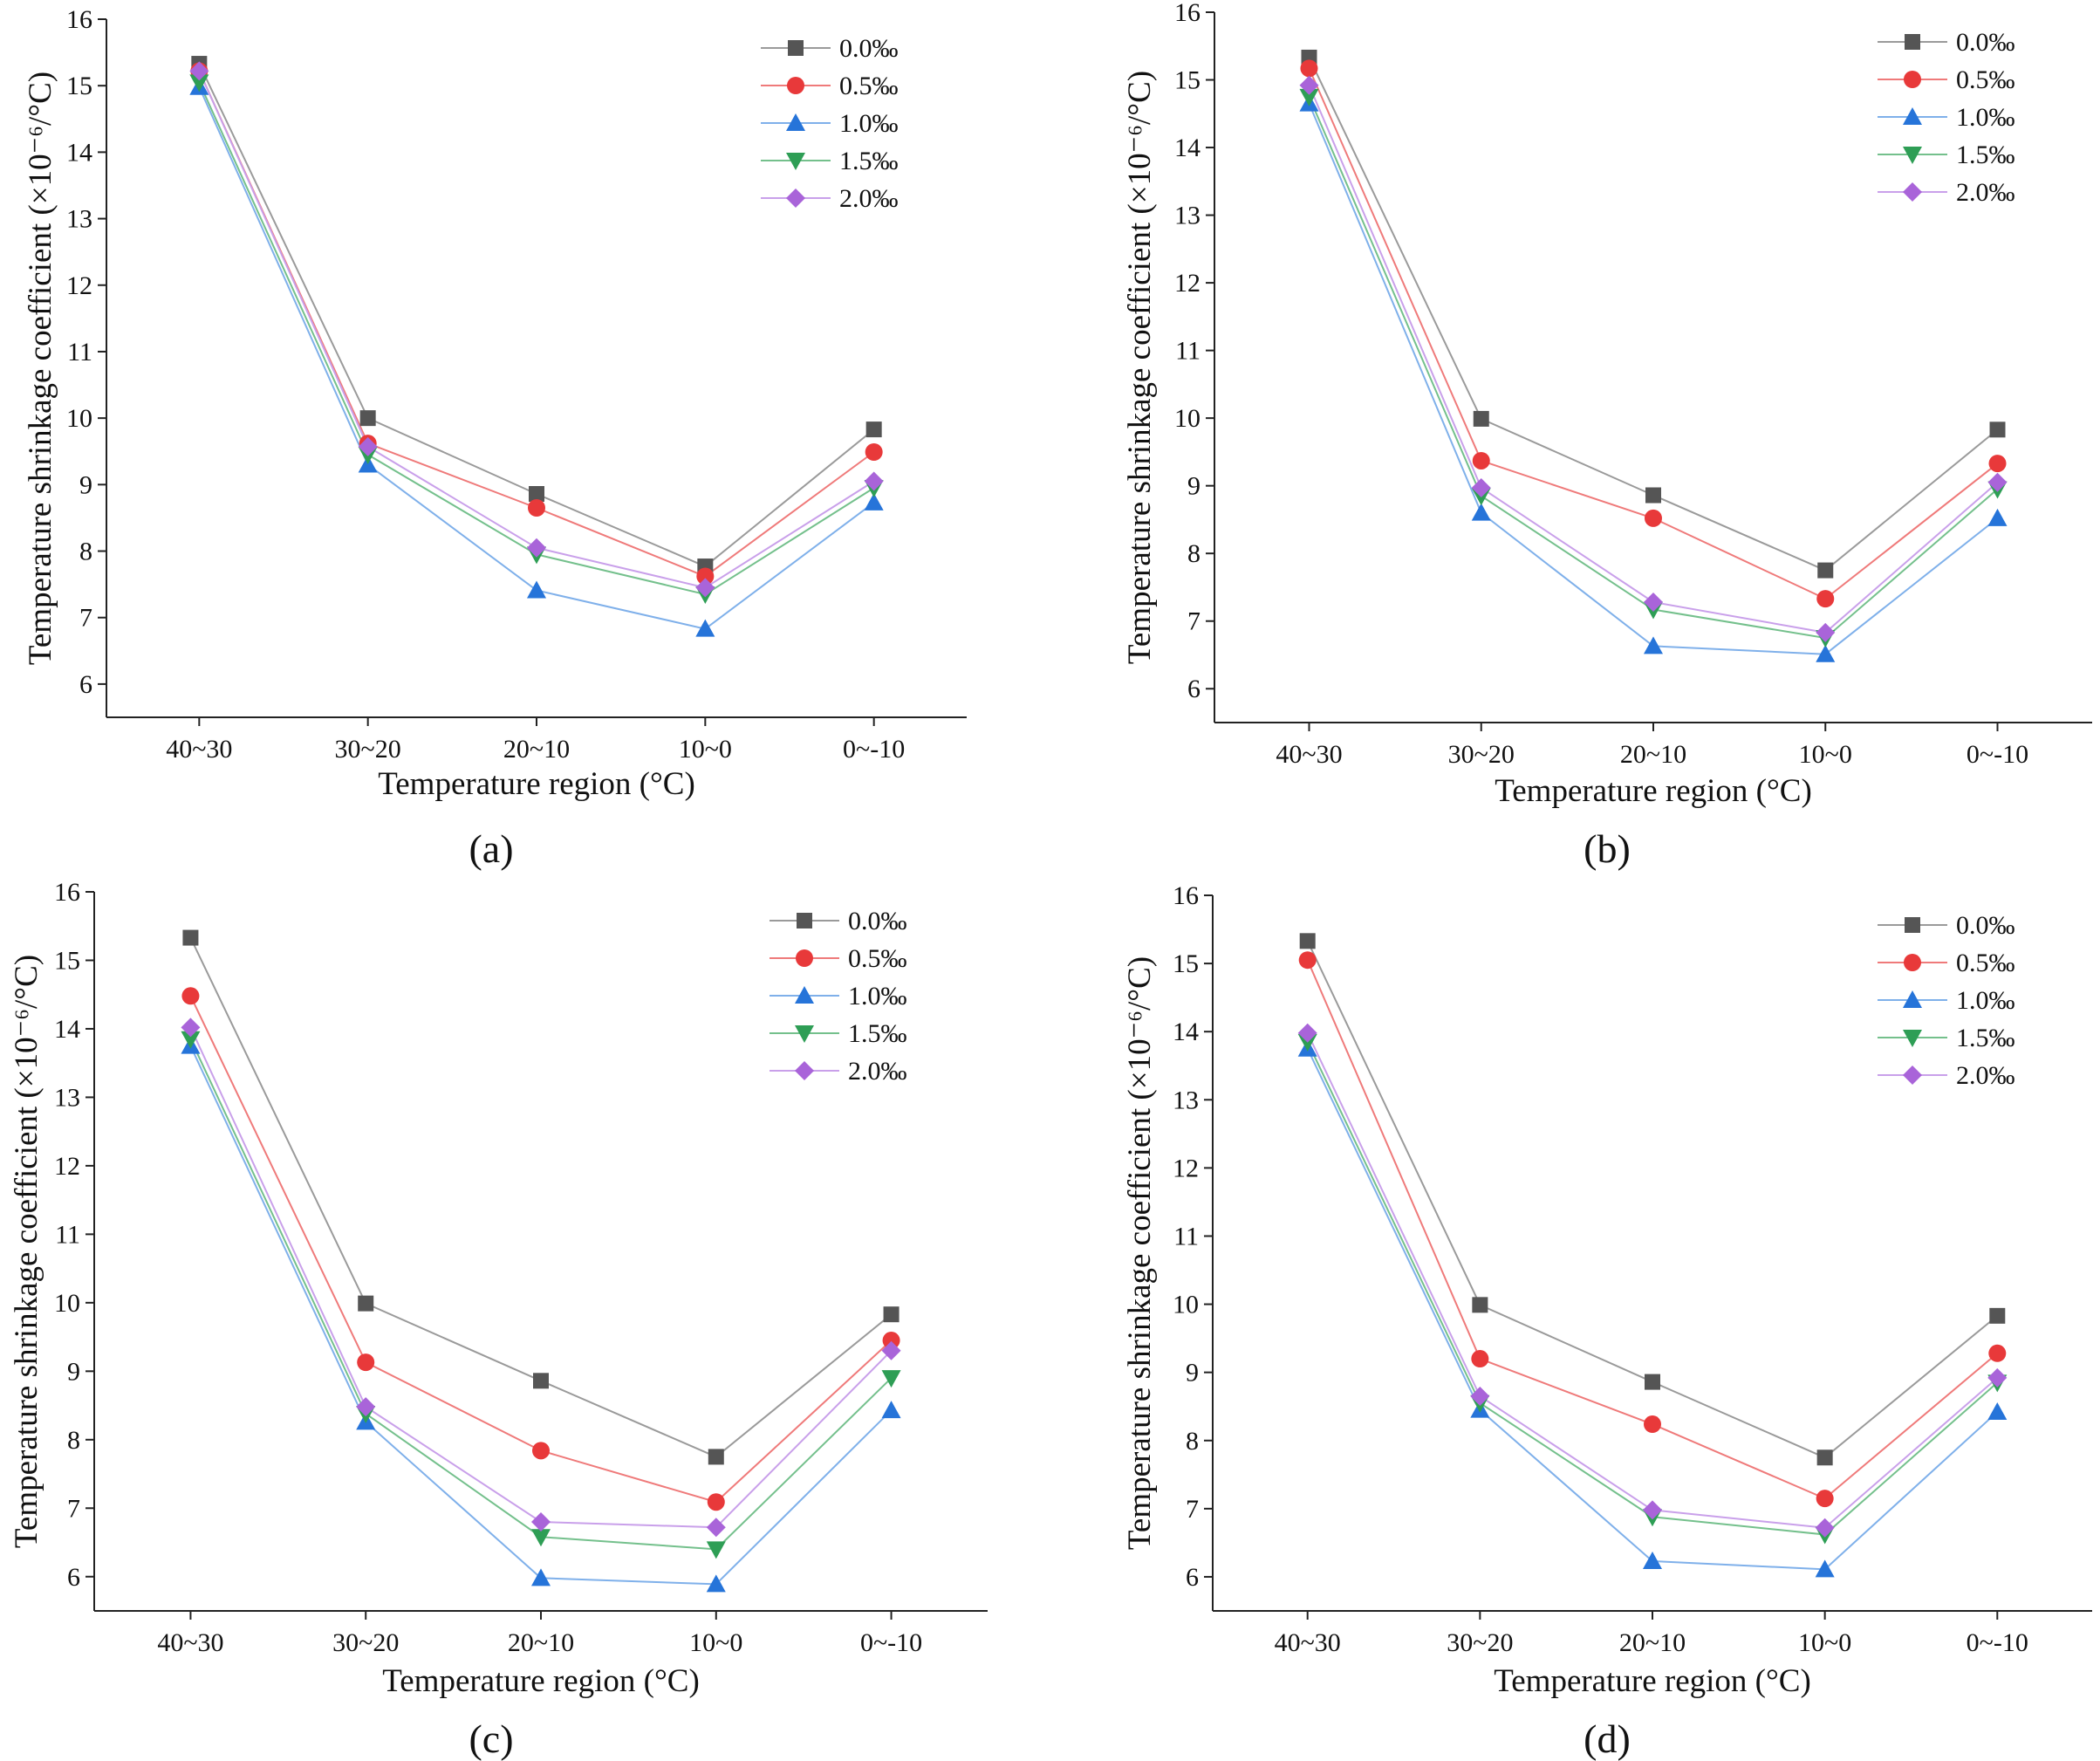 This screenshot has width=2100, height=1761. I want to click on x-axis-label: Temperature region (°C), so click(537, 784).